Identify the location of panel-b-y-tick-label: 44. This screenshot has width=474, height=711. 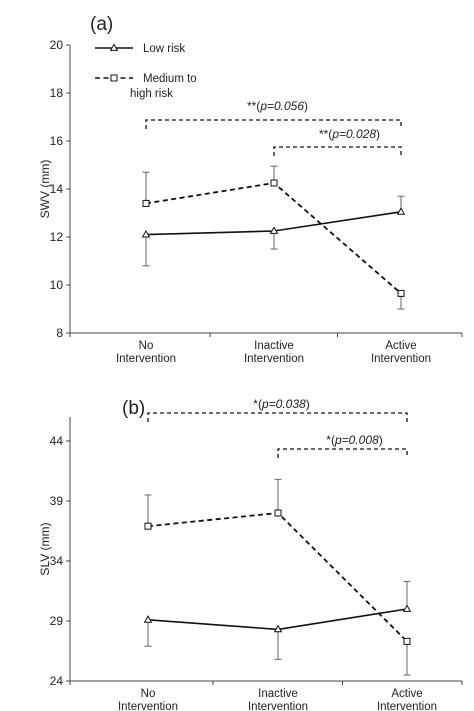
(57, 441).